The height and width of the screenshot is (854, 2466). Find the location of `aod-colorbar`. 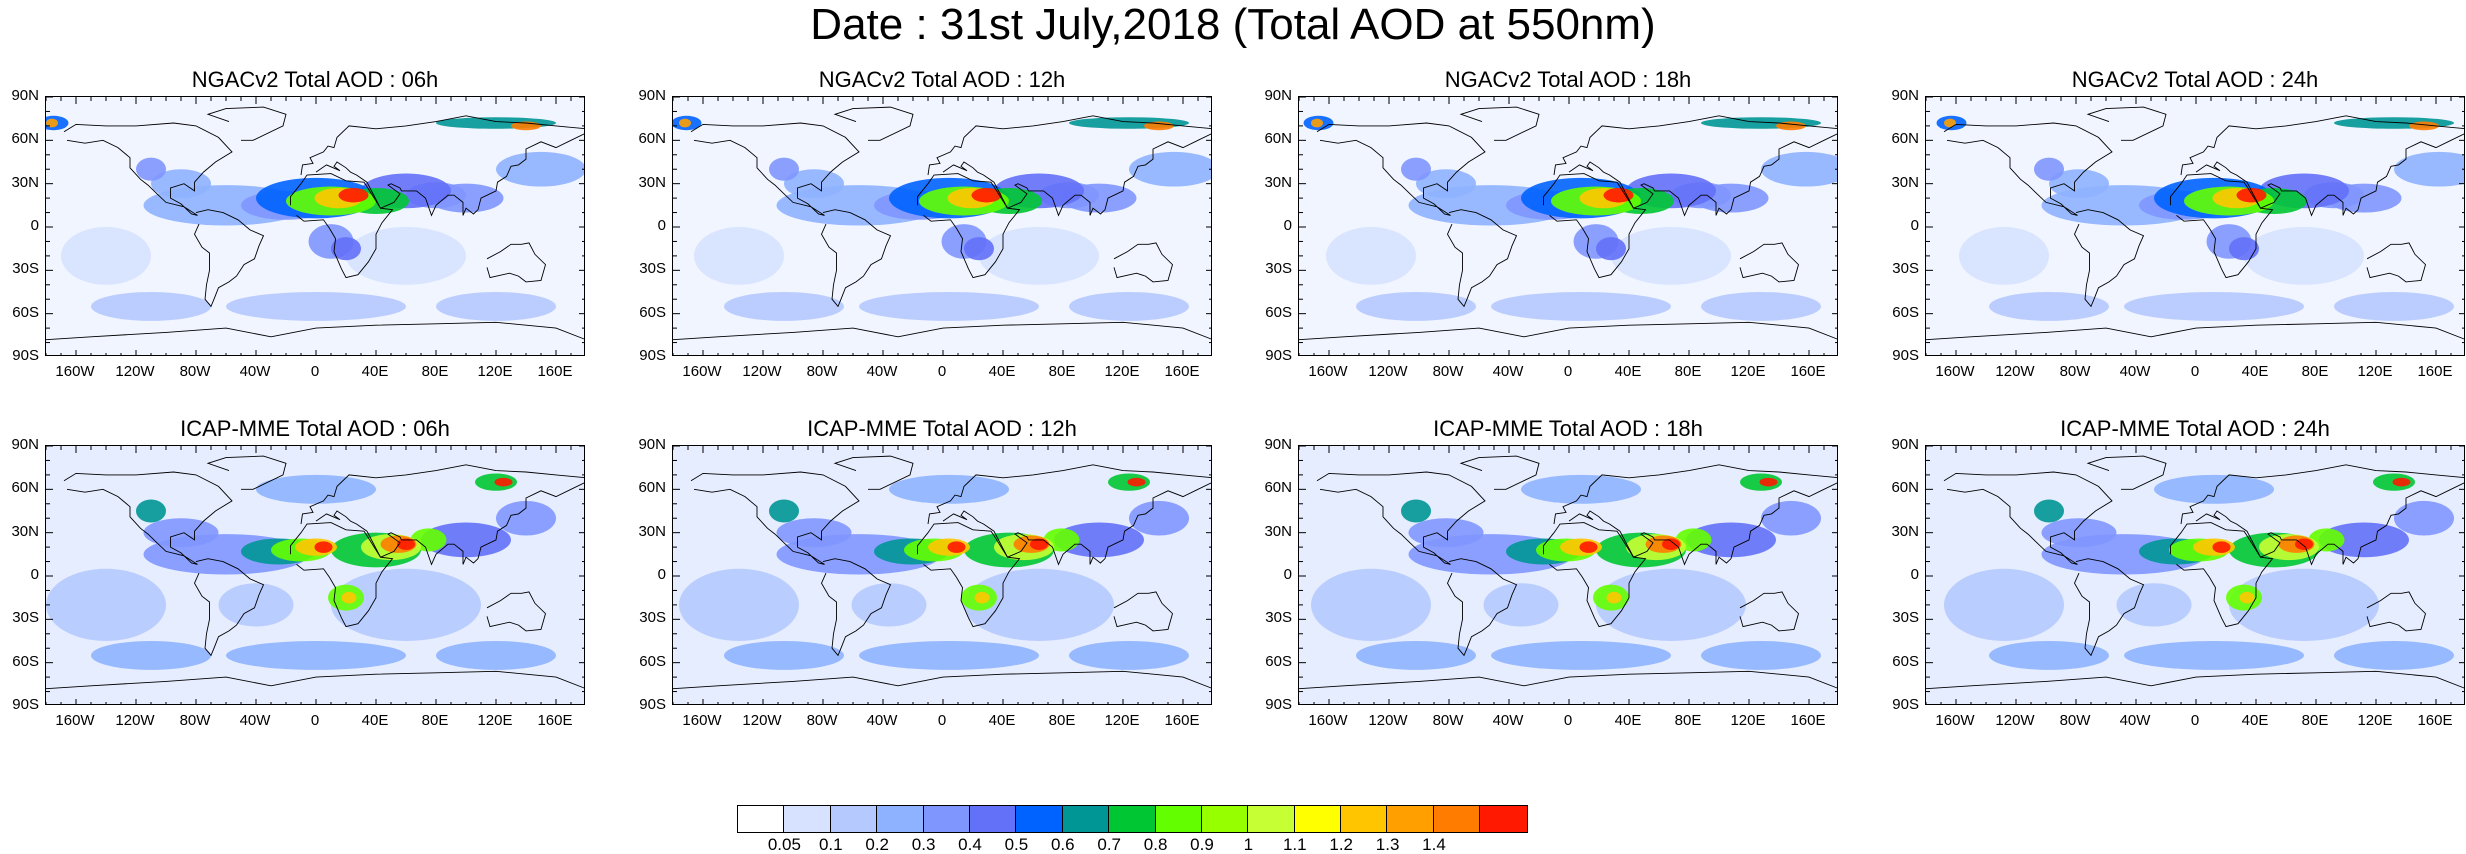

aod-colorbar is located at coordinates (1132, 819).